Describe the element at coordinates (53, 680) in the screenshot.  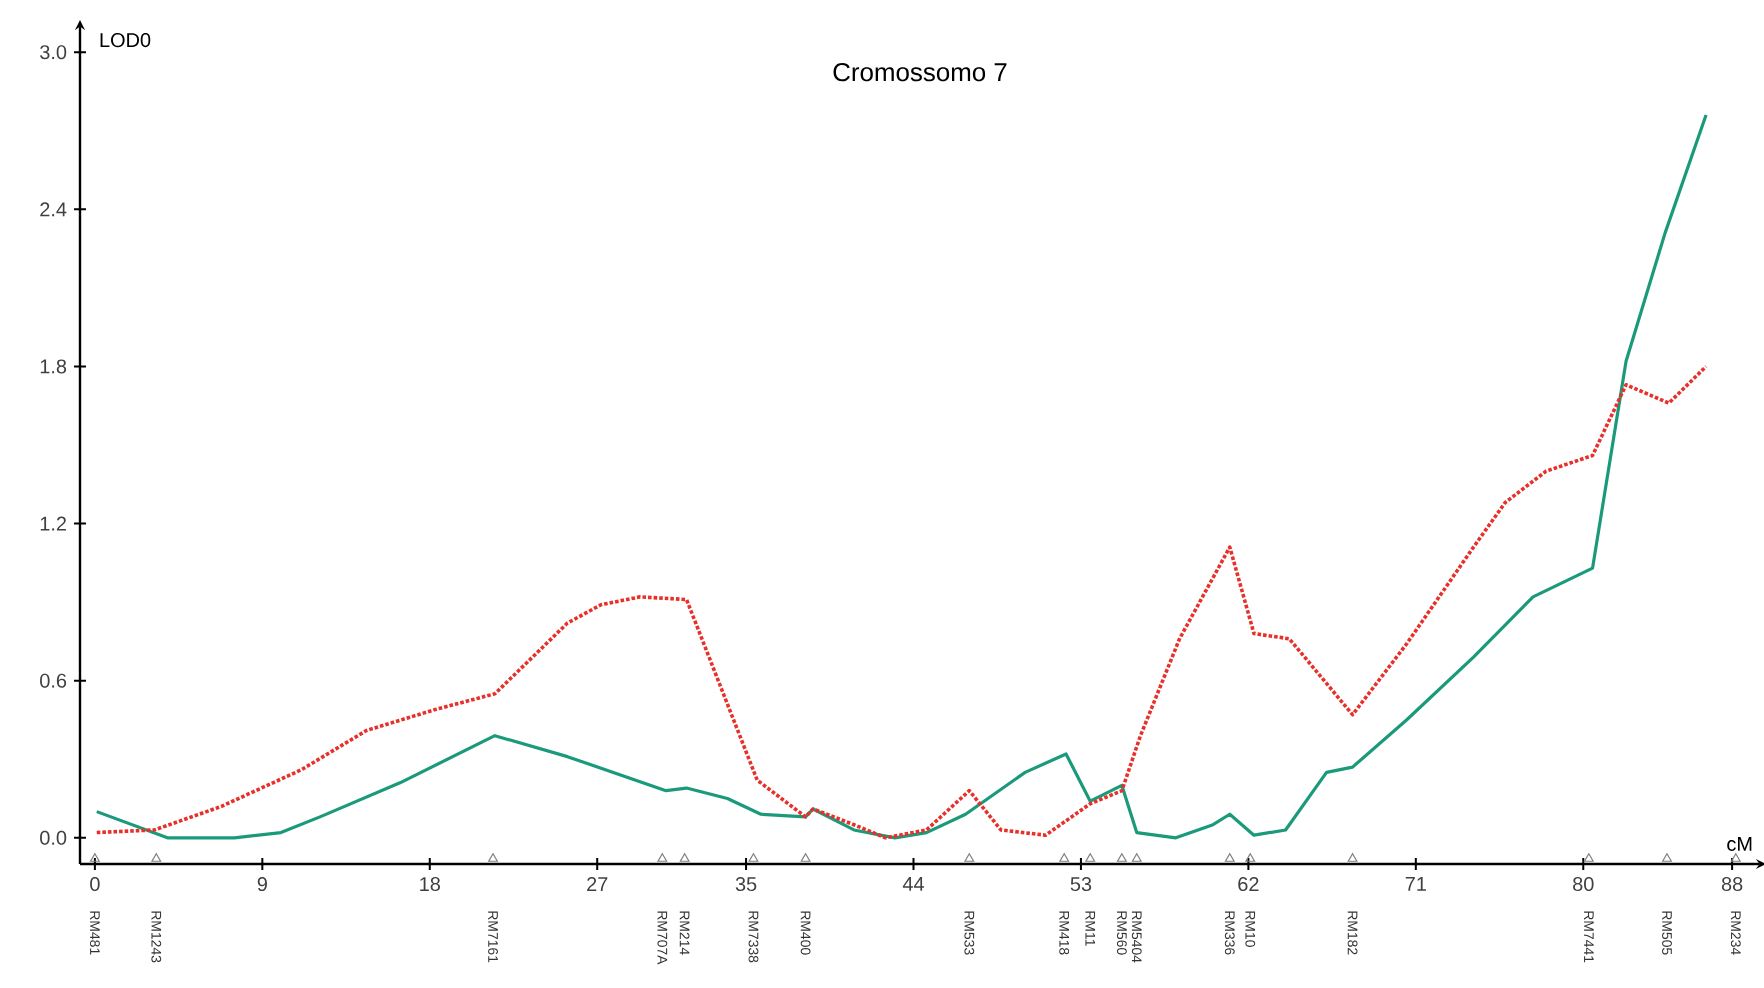
I see `y-tick-label: 0.6` at that location.